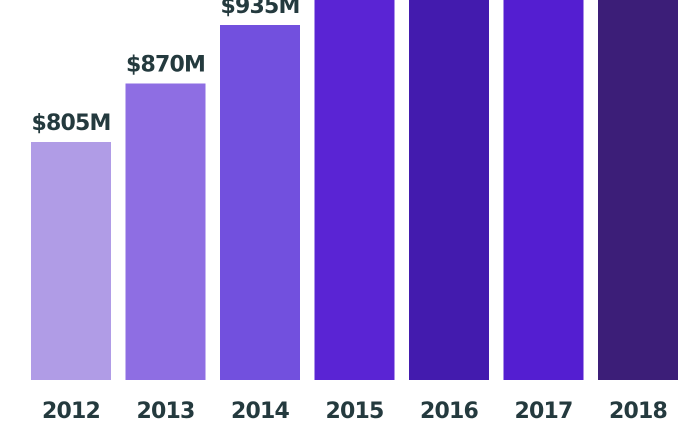  I want to click on x-axis-tick-labels: 2012 2013 2014 2015 2016 2017 2018, so click(355, 411).